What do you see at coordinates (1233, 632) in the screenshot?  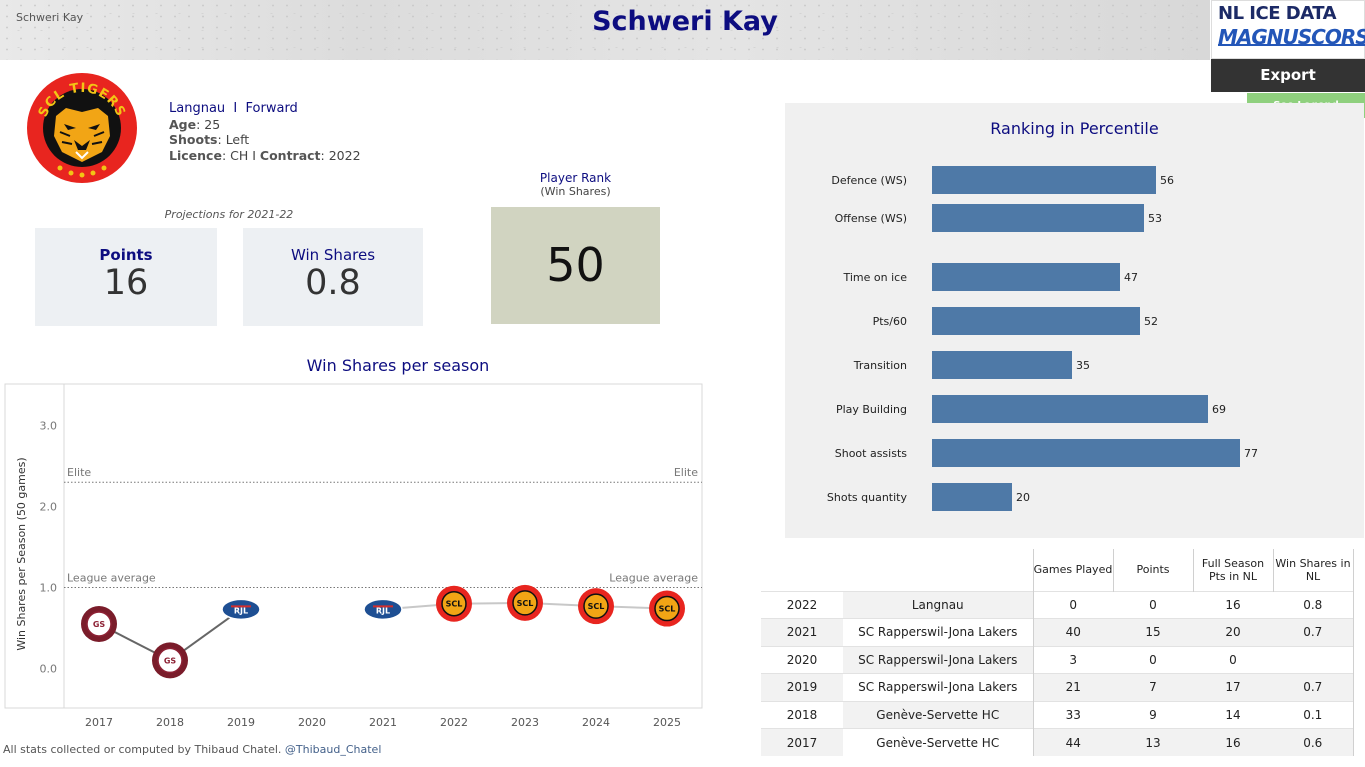 I see `full-season-pts-cell: 20` at bounding box center [1233, 632].